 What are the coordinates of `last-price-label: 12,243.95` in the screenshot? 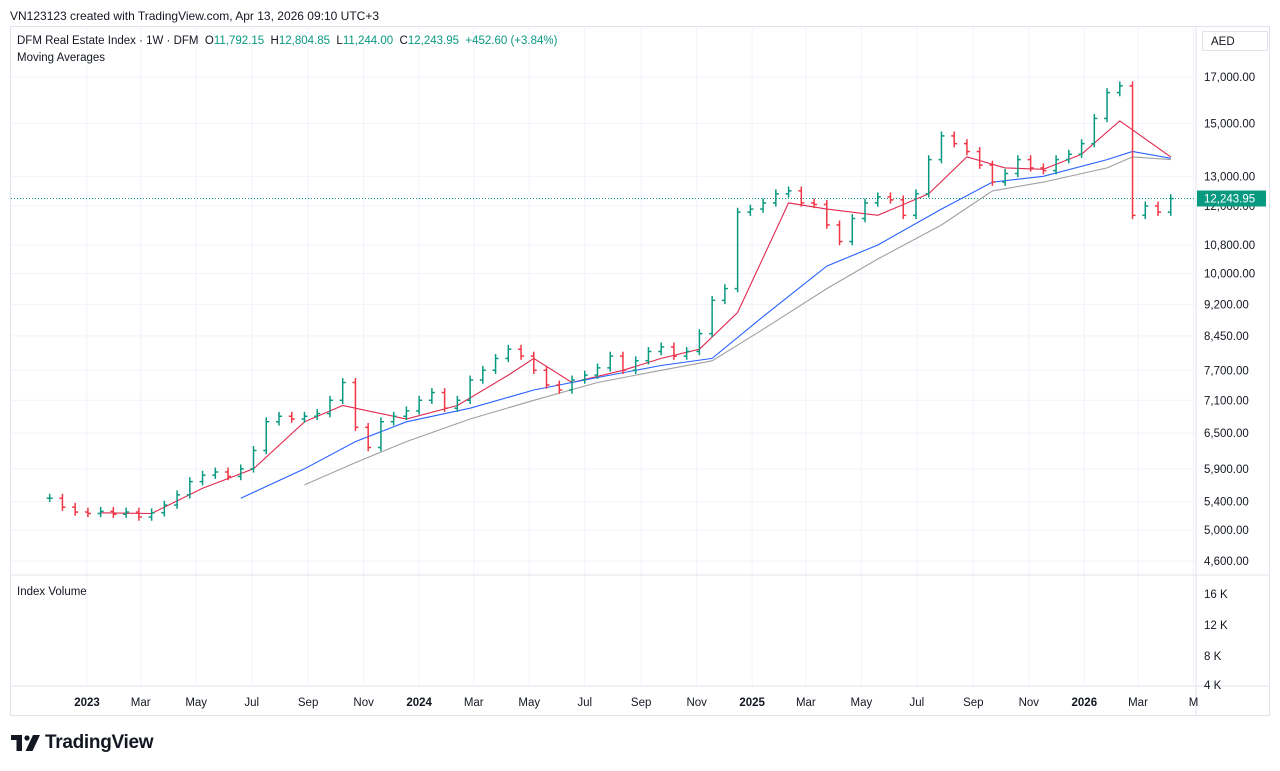 It's located at (1229, 200).